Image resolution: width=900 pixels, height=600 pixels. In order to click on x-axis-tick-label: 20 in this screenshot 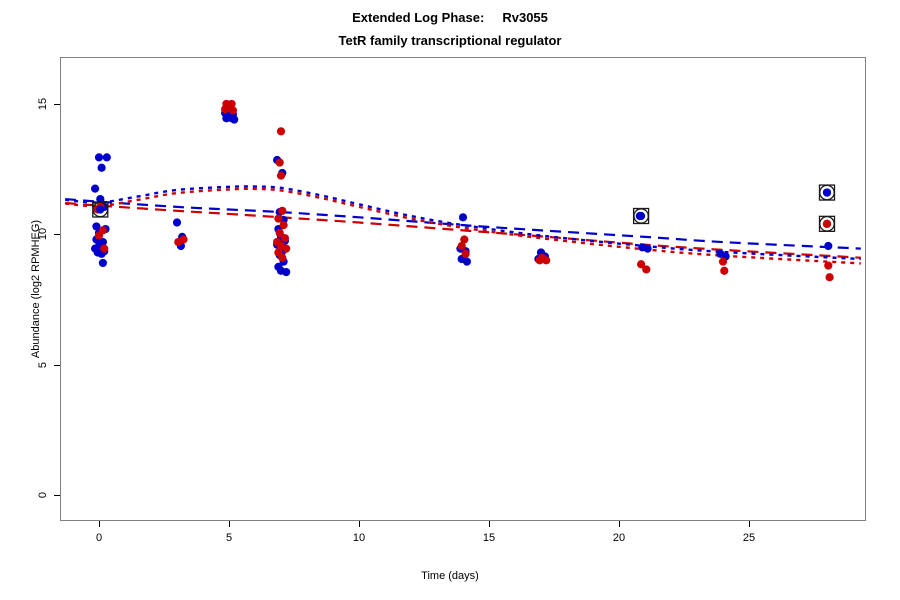, I will do `click(619, 538)`.